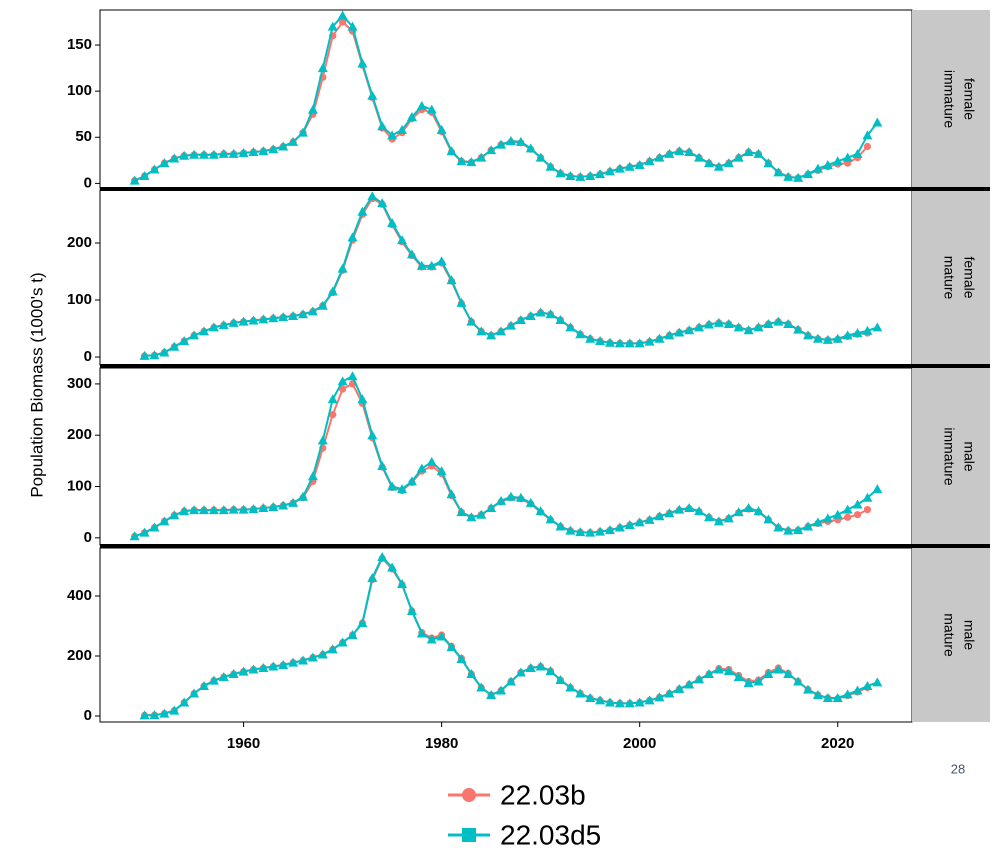 This screenshot has height=855, width=1000. What do you see at coordinates (837, 743) in the screenshot?
I see `x-tick-label: 2020` at bounding box center [837, 743].